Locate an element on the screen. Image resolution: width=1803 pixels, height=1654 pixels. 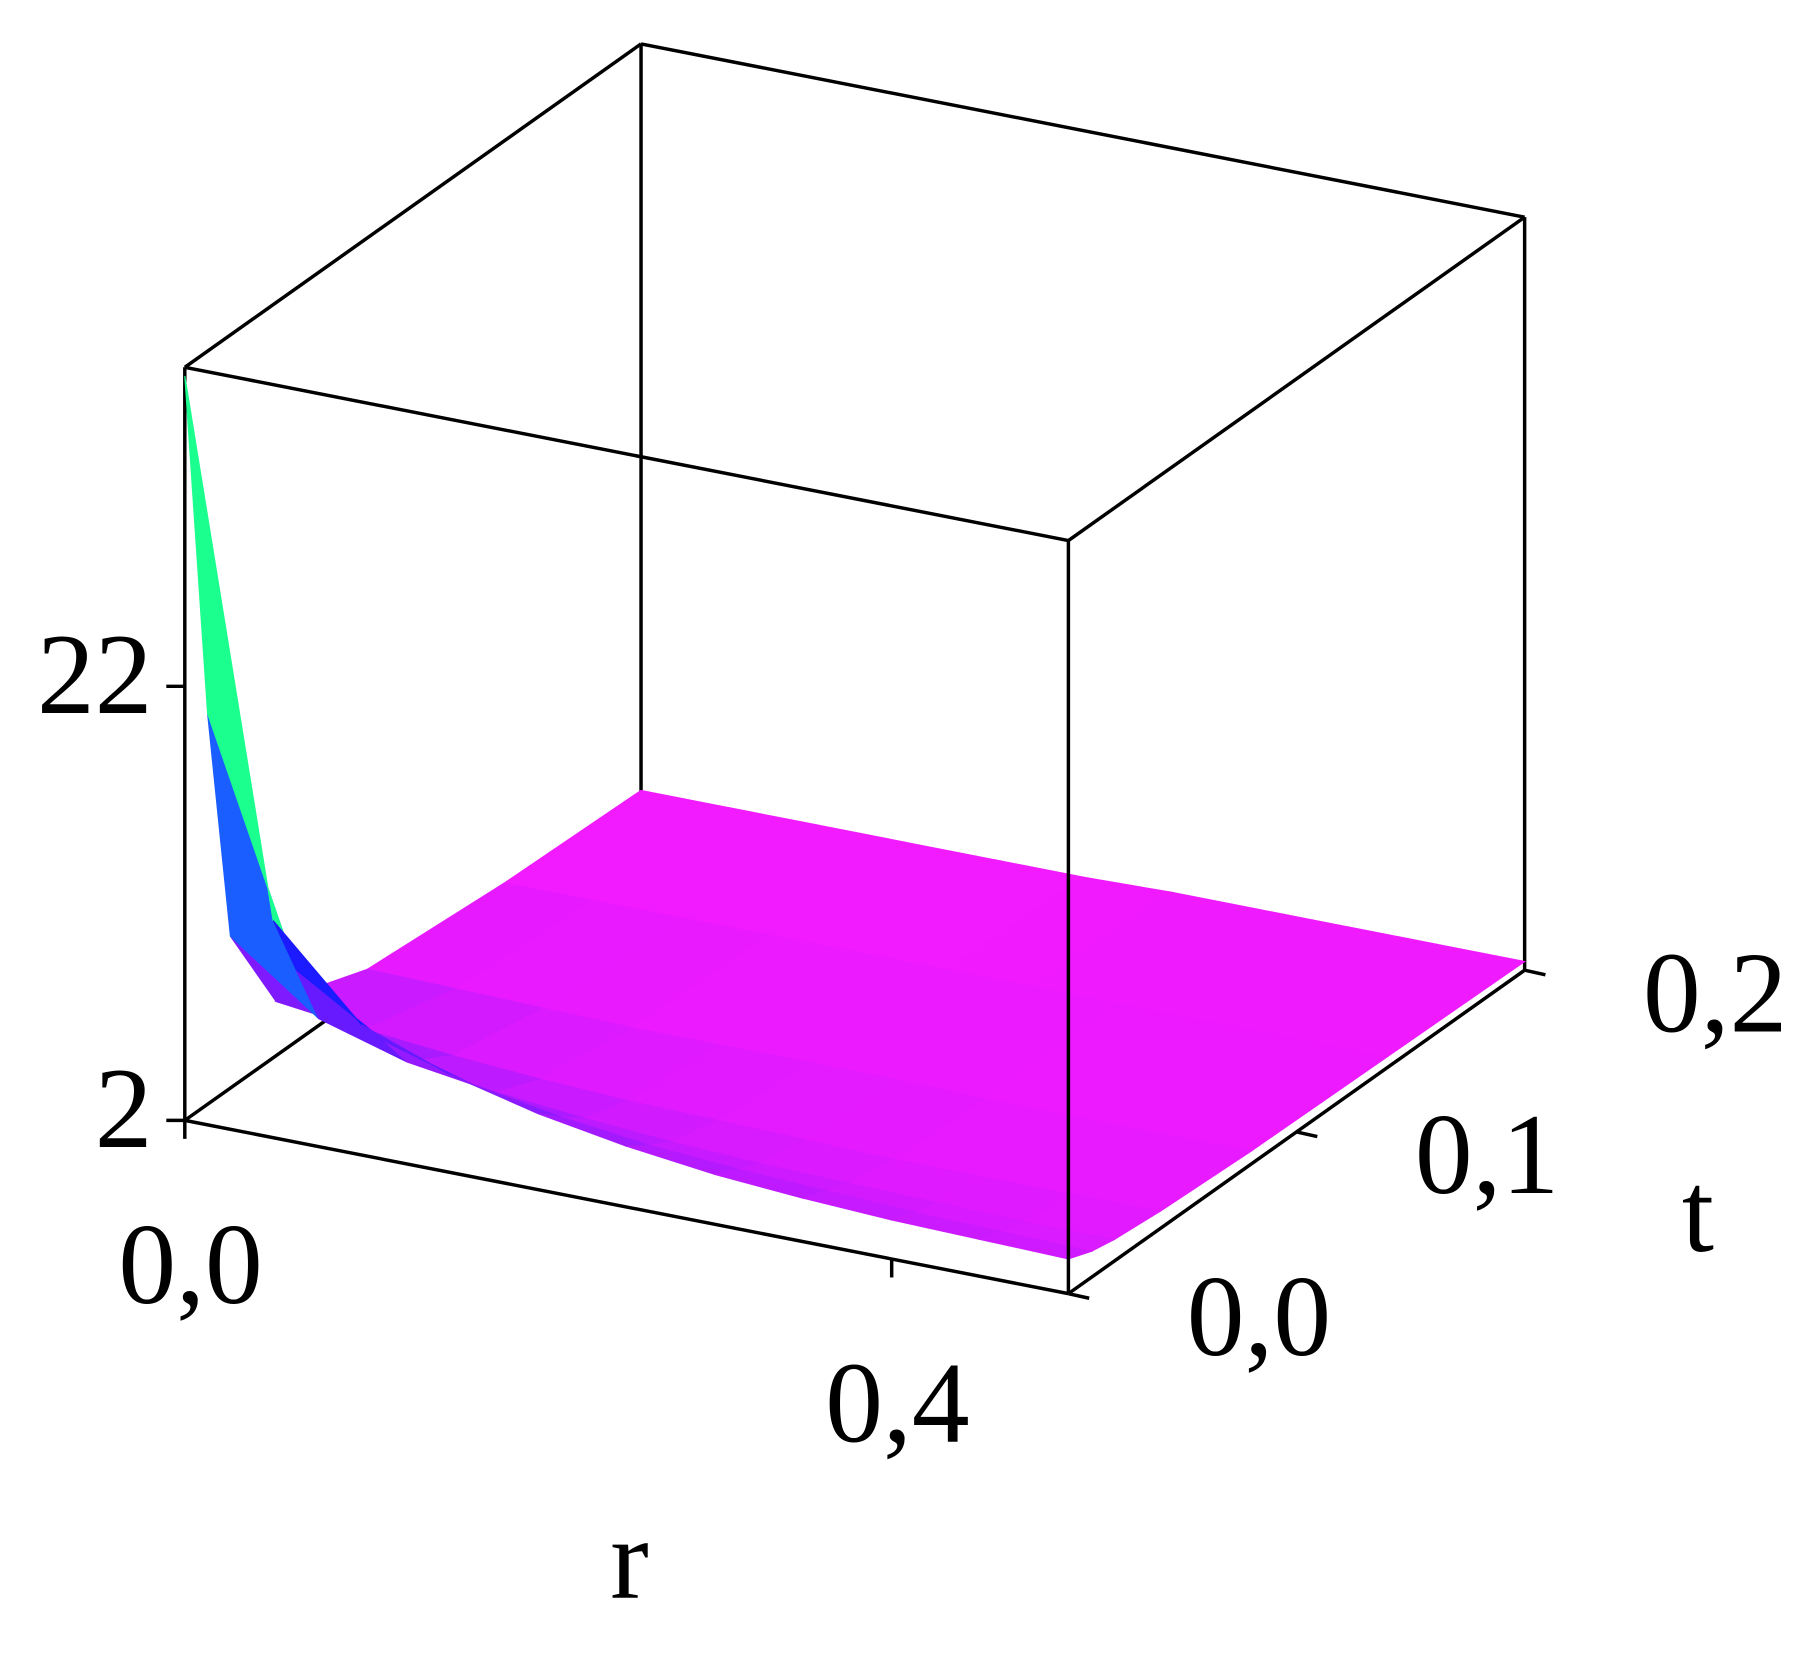
y-tick-label: 0,2 is located at coordinates (1715, 992).